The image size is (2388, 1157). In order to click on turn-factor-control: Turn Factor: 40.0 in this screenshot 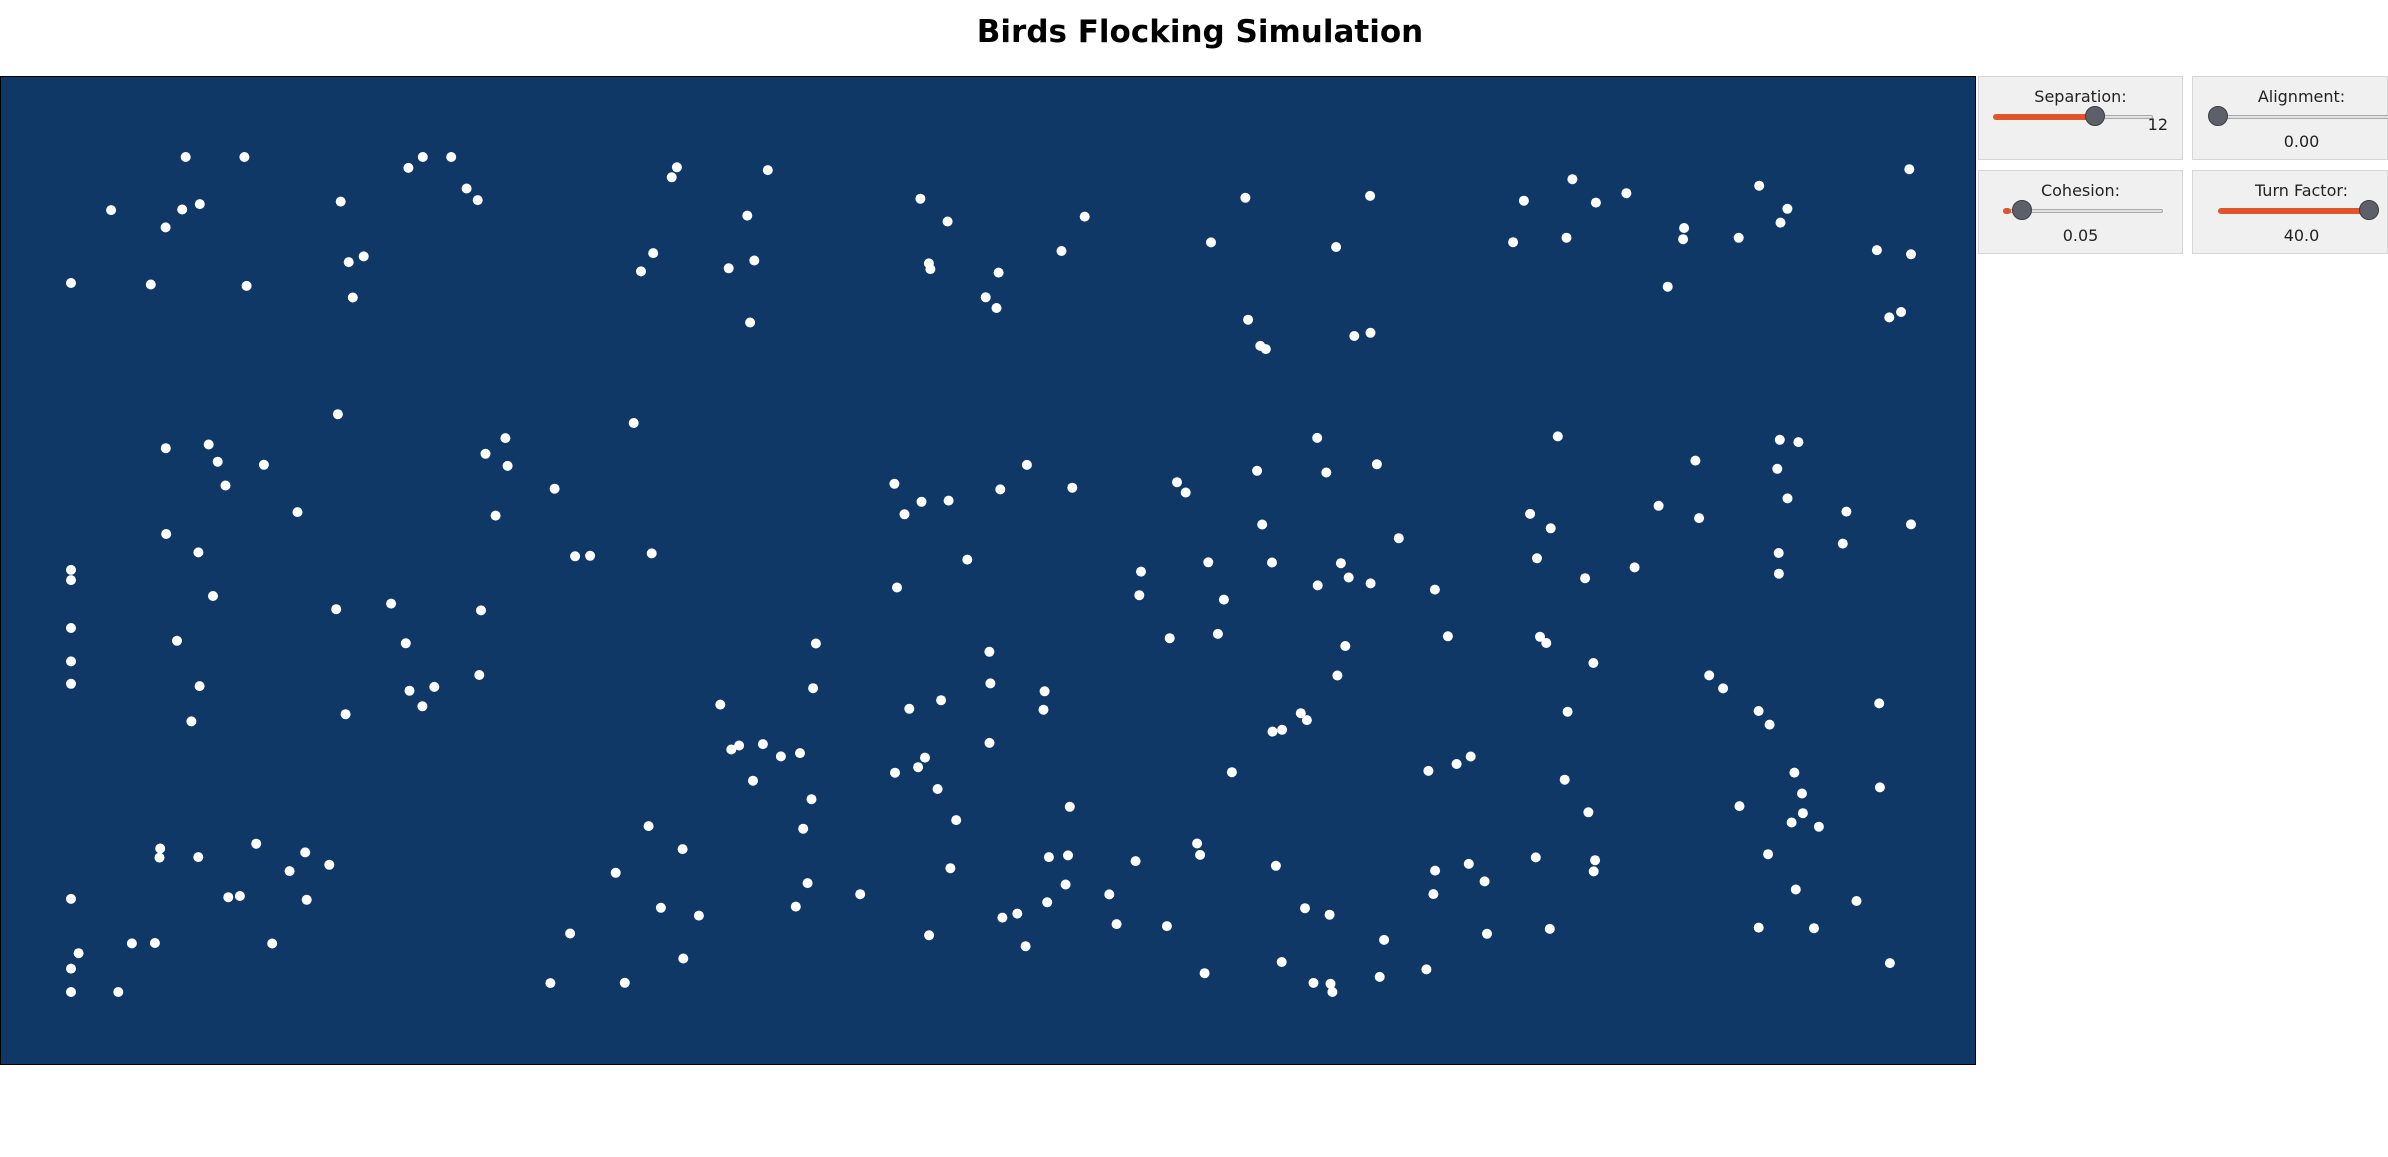, I will do `click(2290, 212)`.